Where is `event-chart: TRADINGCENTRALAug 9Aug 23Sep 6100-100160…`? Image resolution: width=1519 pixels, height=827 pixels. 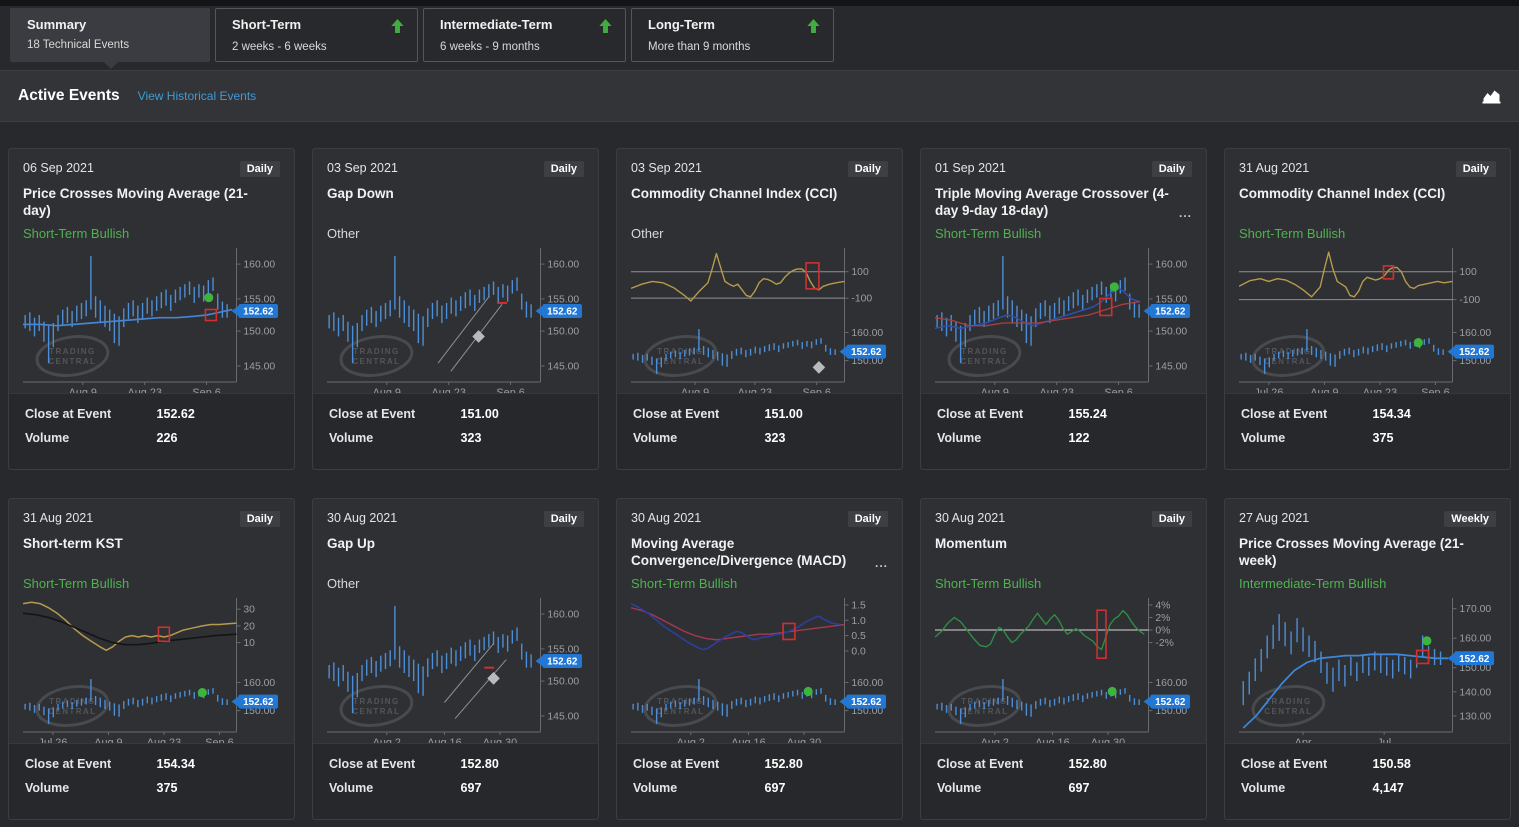
event-chart: TRADINGCENTRALAug 9Aug 23Sep 6100-100160… is located at coordinates (759, 325).